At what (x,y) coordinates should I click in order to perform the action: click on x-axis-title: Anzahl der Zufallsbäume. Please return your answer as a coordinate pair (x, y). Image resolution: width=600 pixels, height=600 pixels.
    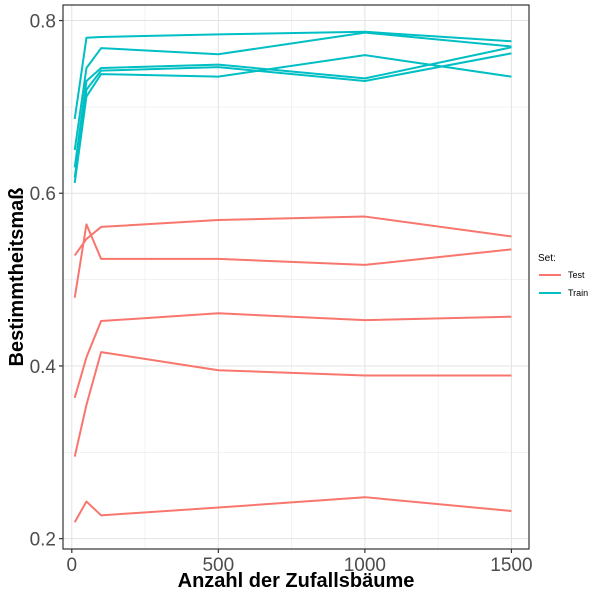
    Looking at the image, I should click on (296, 581).